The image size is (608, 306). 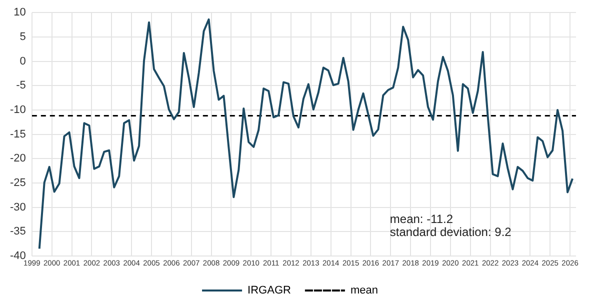 What do you see at coordinates (21, 86) in the screenshot?
I see `y-tick-label: -5` at bounding box center [21, 86].